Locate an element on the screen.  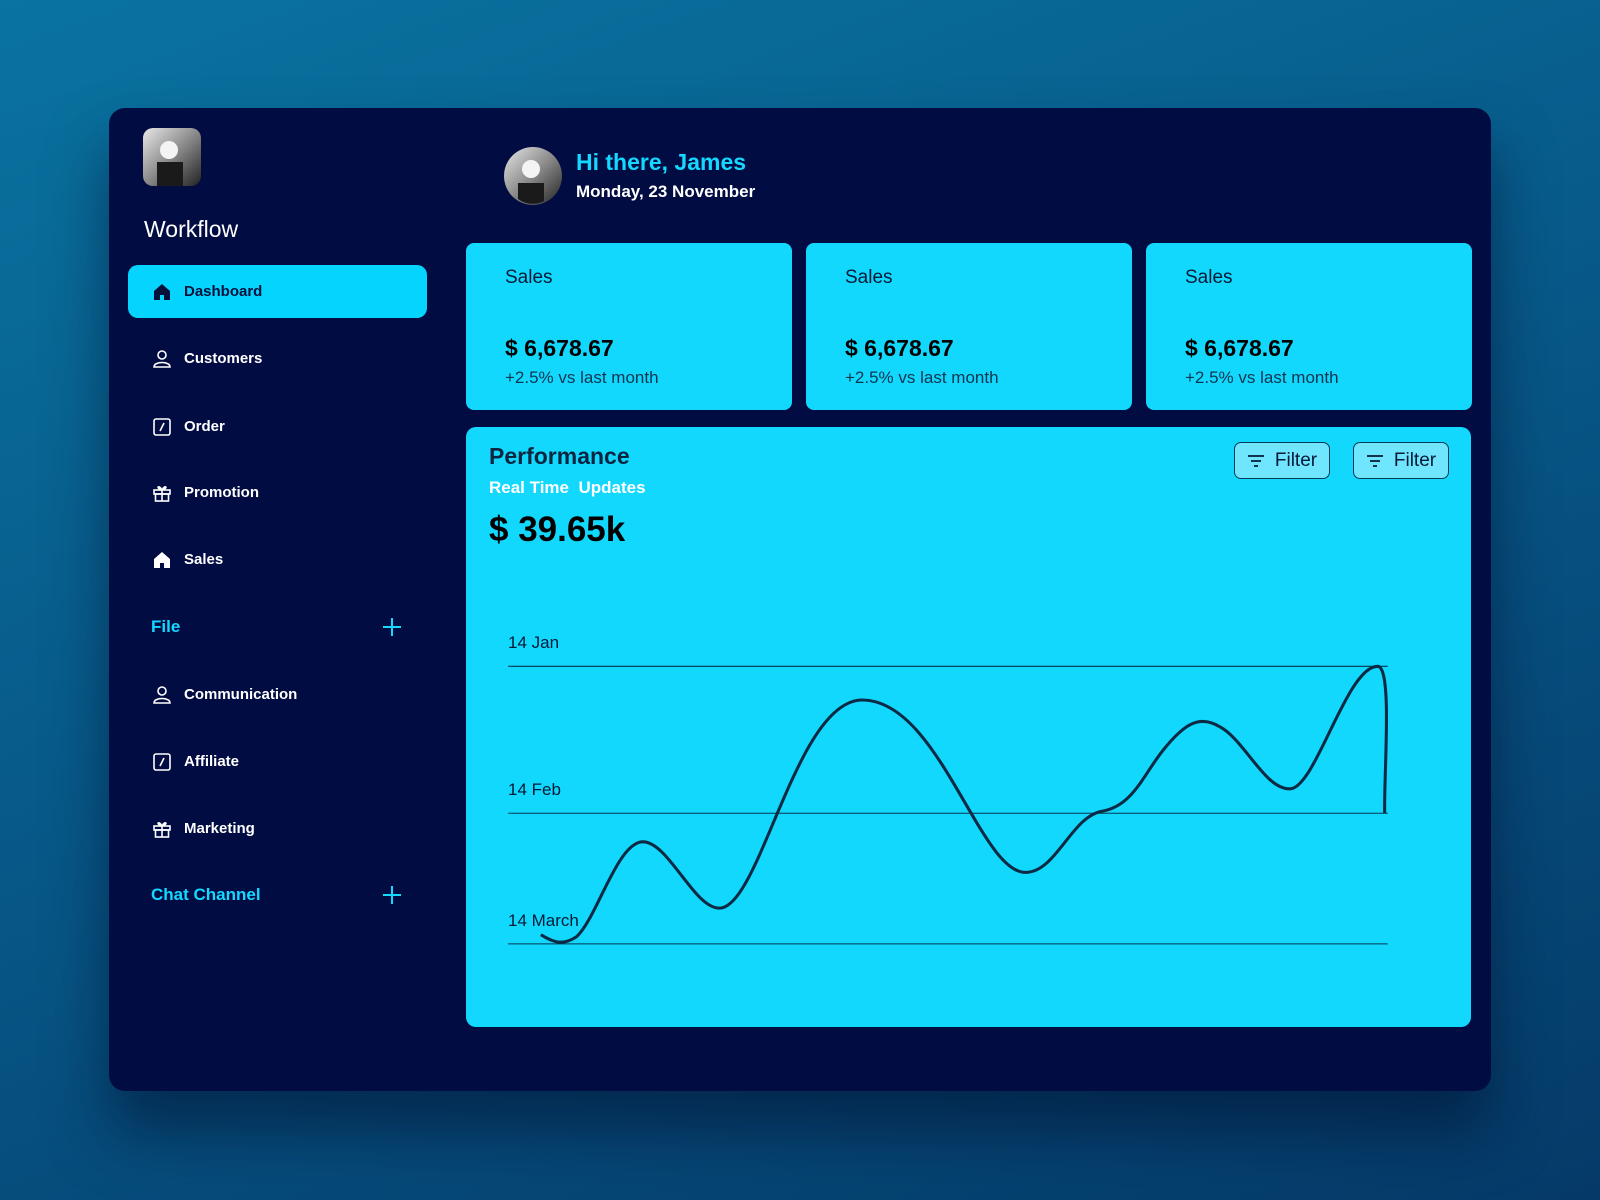
panel-title: Performance is located at coordinates (559, 456).